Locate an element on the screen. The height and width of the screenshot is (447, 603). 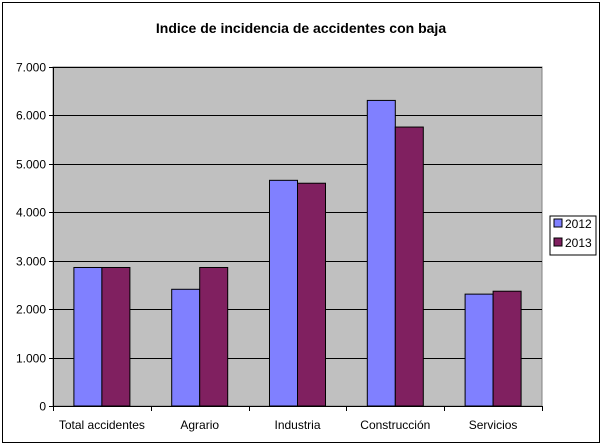
y-axis-ticks: 0 1.000 2.000 3.000 4.000 5.000 6.000 7.000 is located at coordinates (34, 237).